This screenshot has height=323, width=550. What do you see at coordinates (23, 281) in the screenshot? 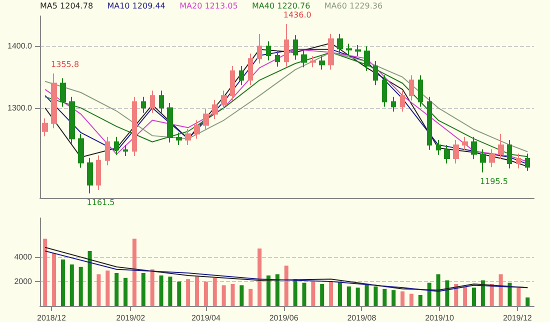
I see `y-tick-label: 2000` at bounding box center [23, 281].